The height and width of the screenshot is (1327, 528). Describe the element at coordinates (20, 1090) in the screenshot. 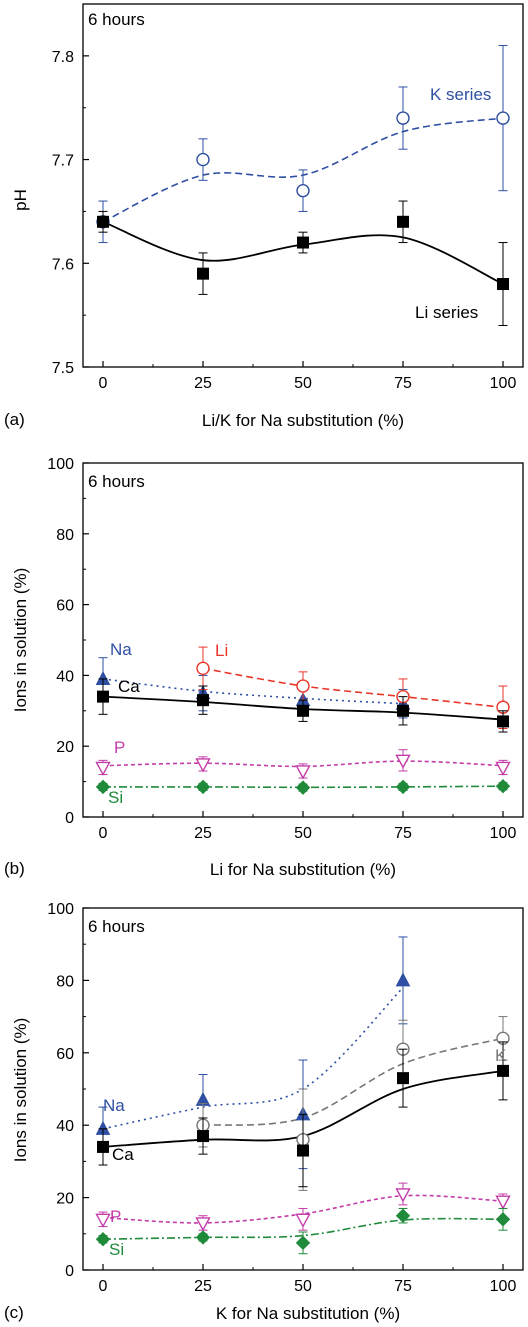

I see `y-axis-label: Ions in solution (%)` at that location.